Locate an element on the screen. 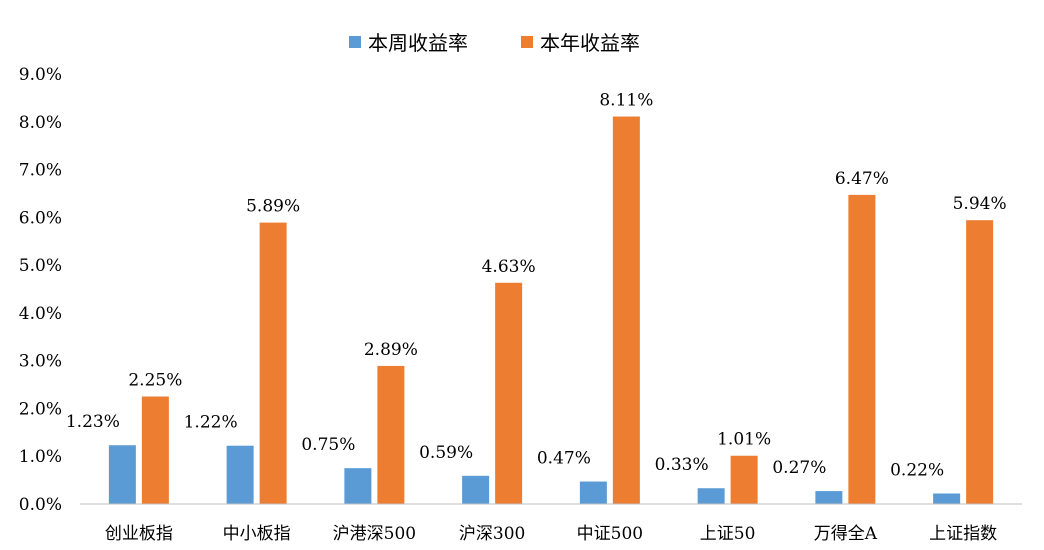  legend-label-weekly: 本周收益率 is located at coordinates (418, 43).